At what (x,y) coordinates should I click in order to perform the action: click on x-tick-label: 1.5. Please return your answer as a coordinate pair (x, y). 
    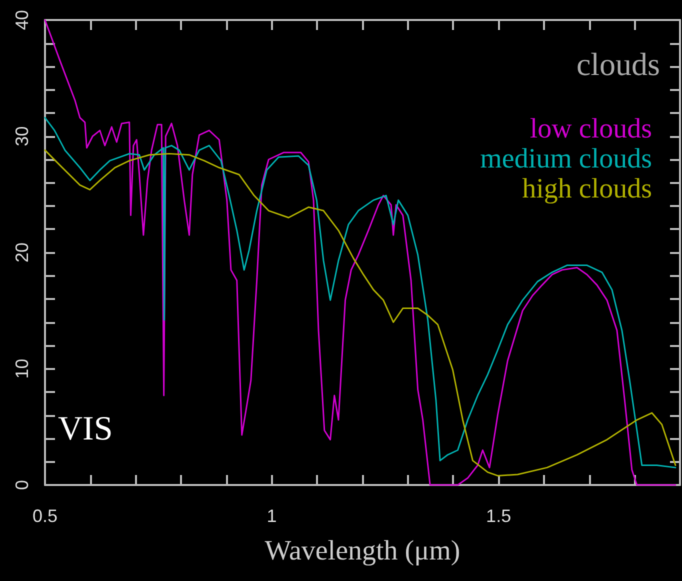
    Looking at the image, I should click on (499, 516).